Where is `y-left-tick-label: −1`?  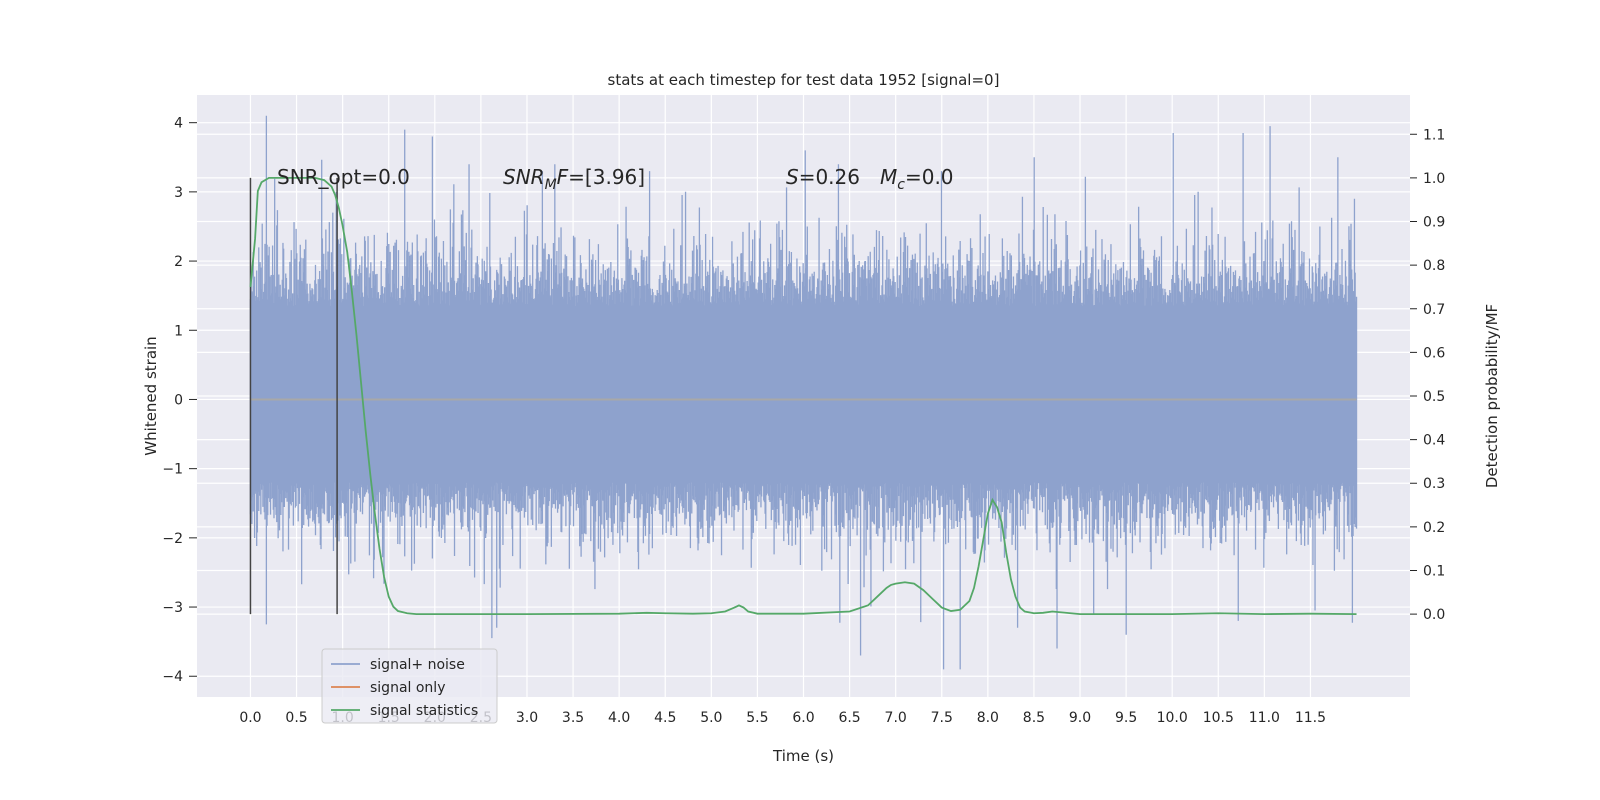
y-left-tick-label: −1 is located at coordinates (172, 470).